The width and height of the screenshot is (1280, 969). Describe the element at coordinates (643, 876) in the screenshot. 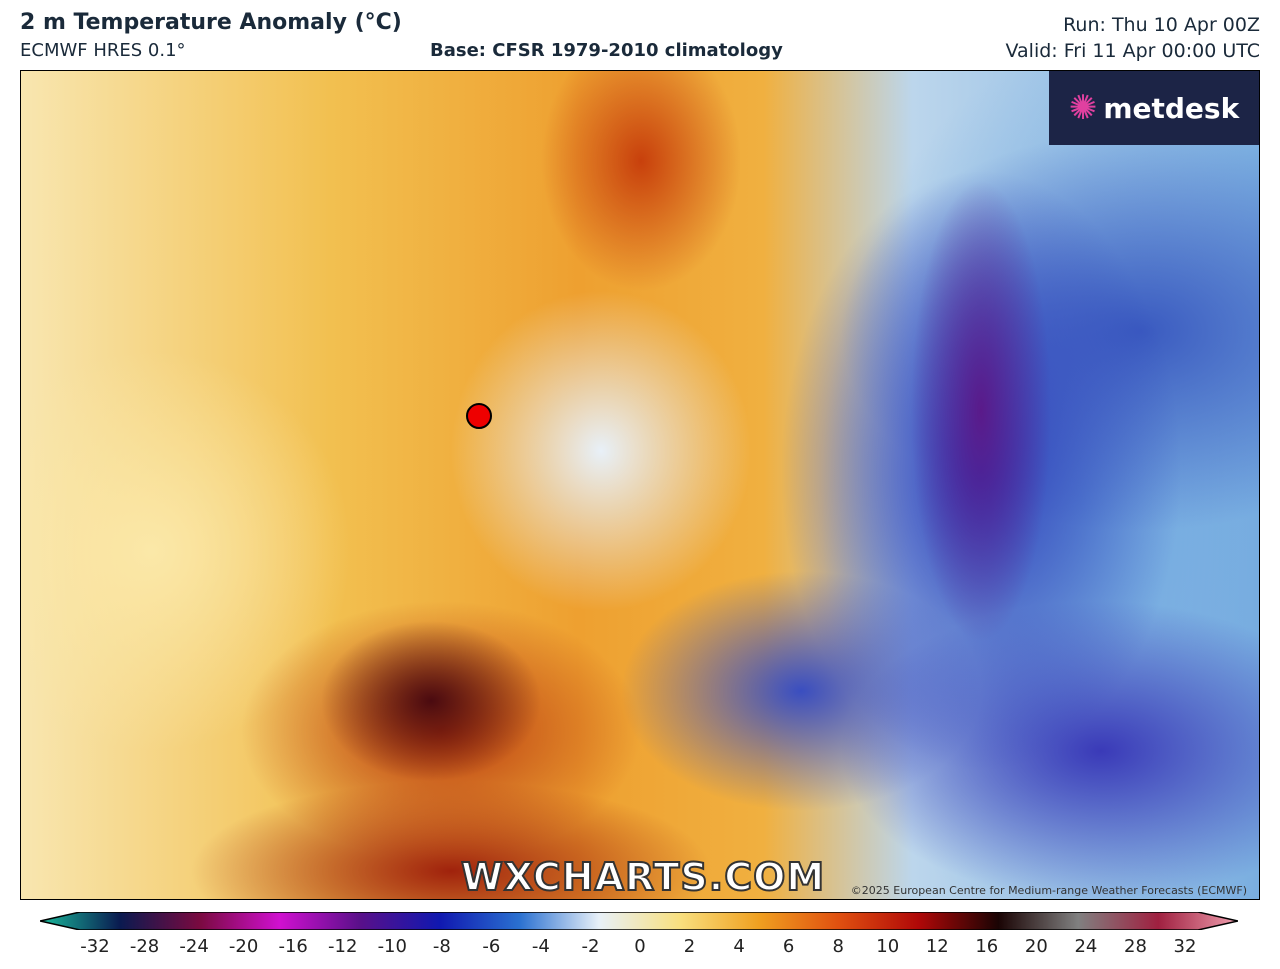

I see `watermark: WXCHARTS.COM` at that location.